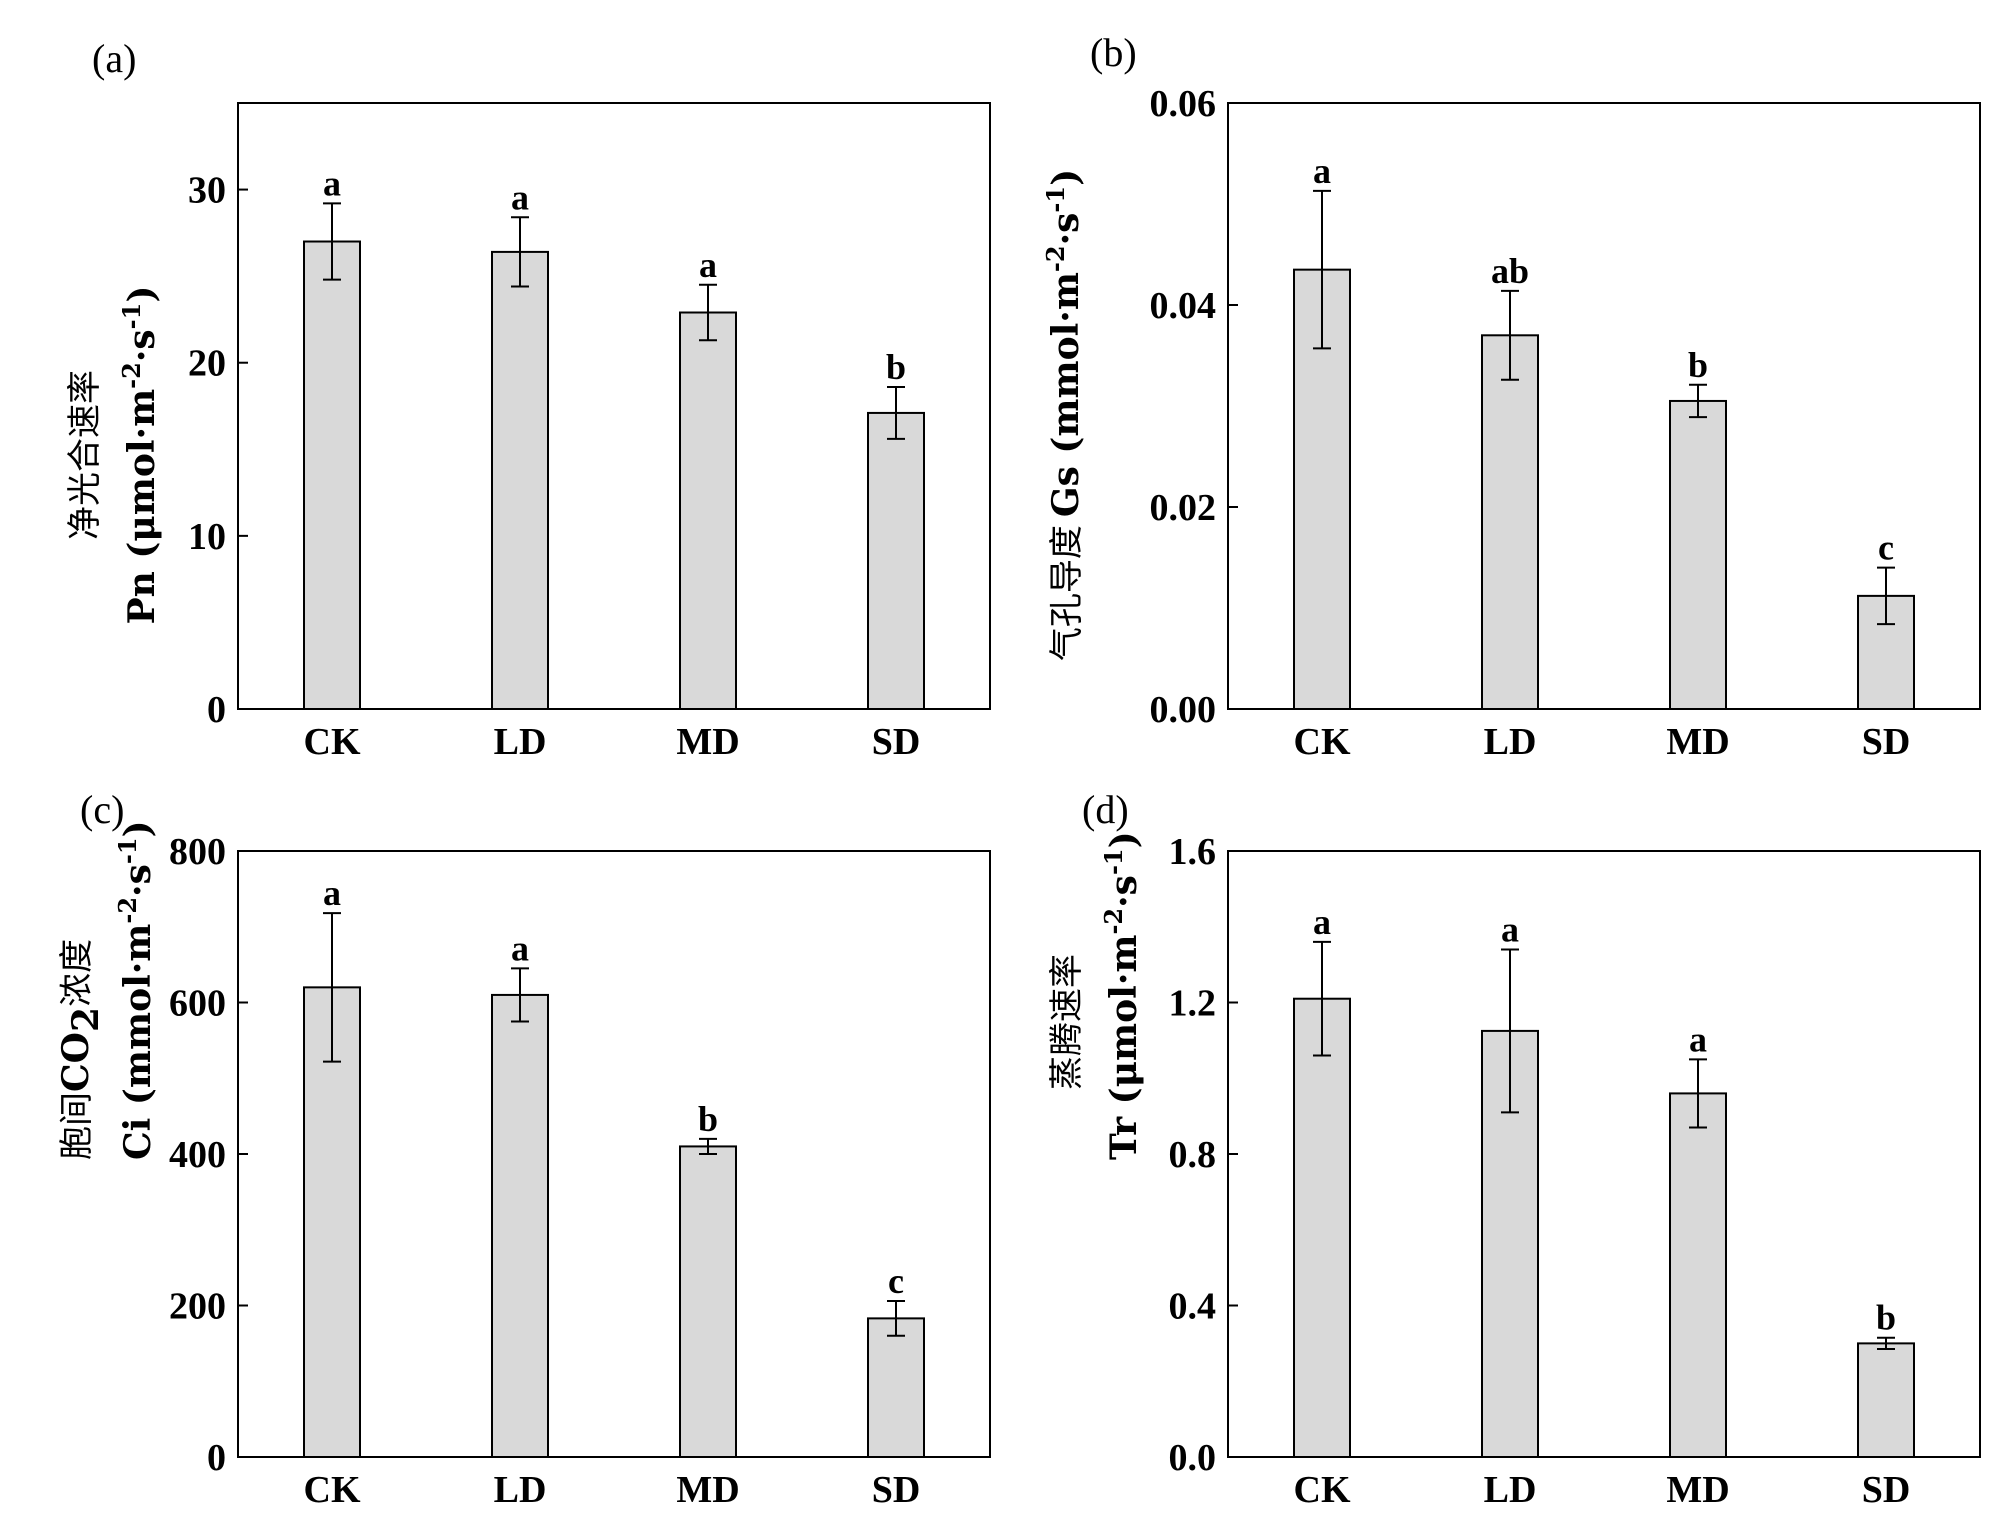  Describe the element at coordinates (85, 455) in the screenshot. I see `panel-a-ylabel: 净光合速率` at that location.